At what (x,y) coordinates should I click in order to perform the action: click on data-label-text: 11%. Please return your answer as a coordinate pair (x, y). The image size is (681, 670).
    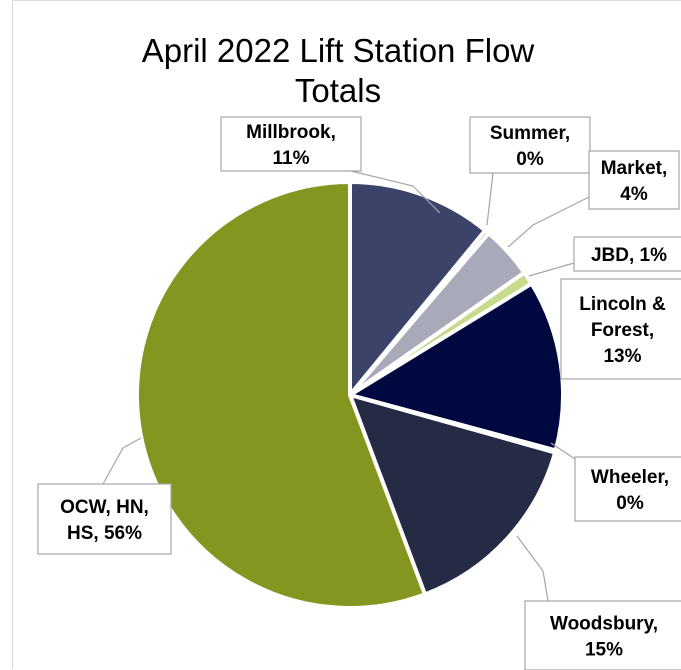
    Looking at the image, I should click on (291, 158).